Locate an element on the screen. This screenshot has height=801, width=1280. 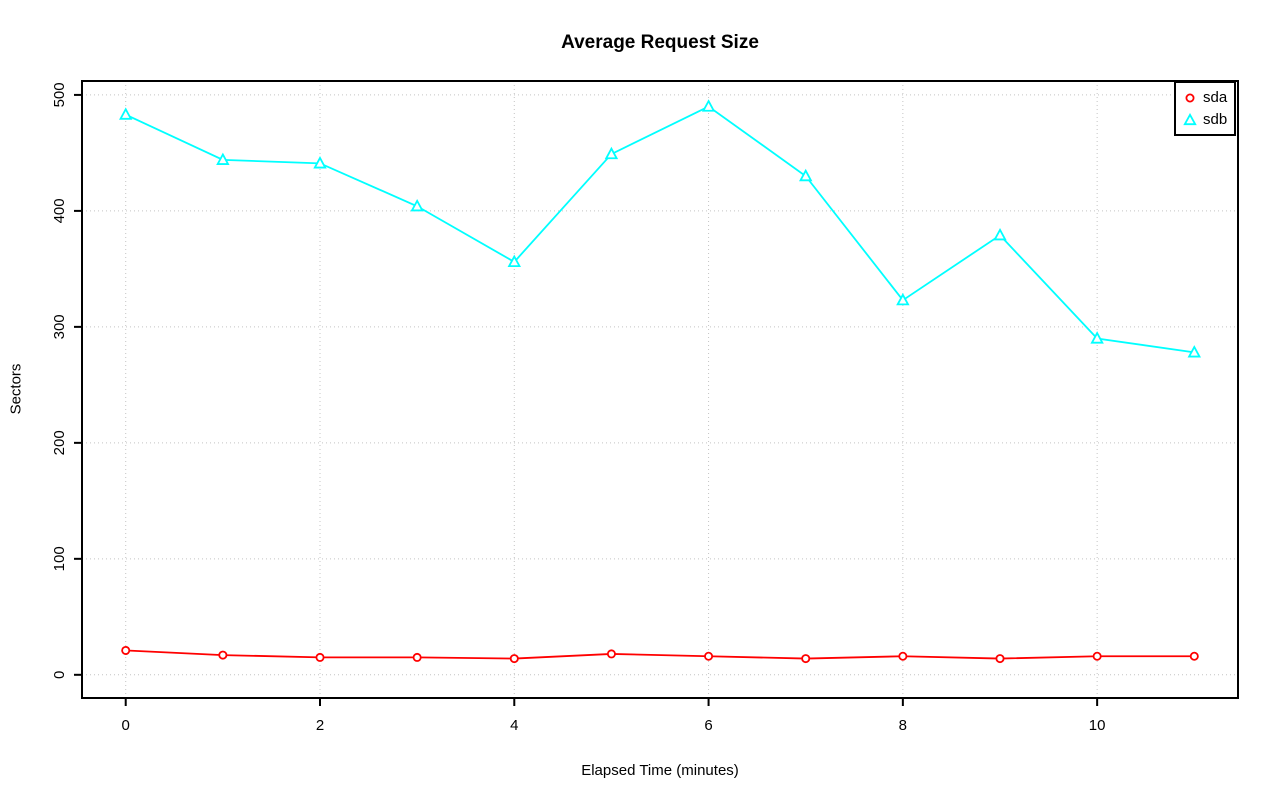
y-axis-label: Sectors is located at coordinates (16, 389).